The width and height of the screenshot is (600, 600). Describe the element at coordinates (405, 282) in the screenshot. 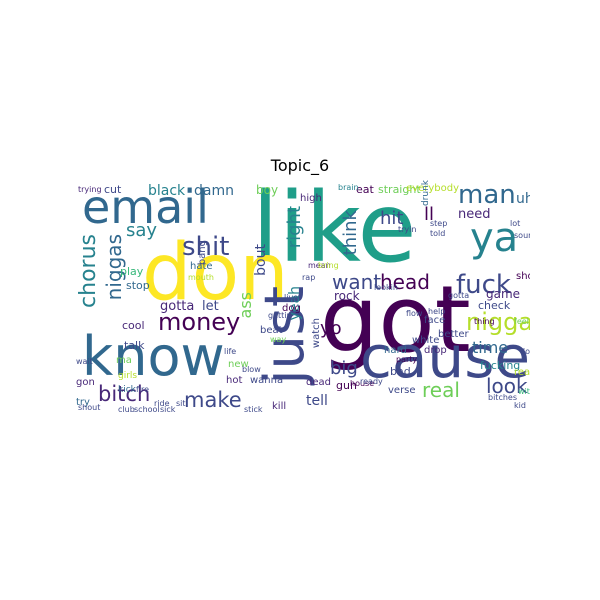

I see `word: head` at that location.